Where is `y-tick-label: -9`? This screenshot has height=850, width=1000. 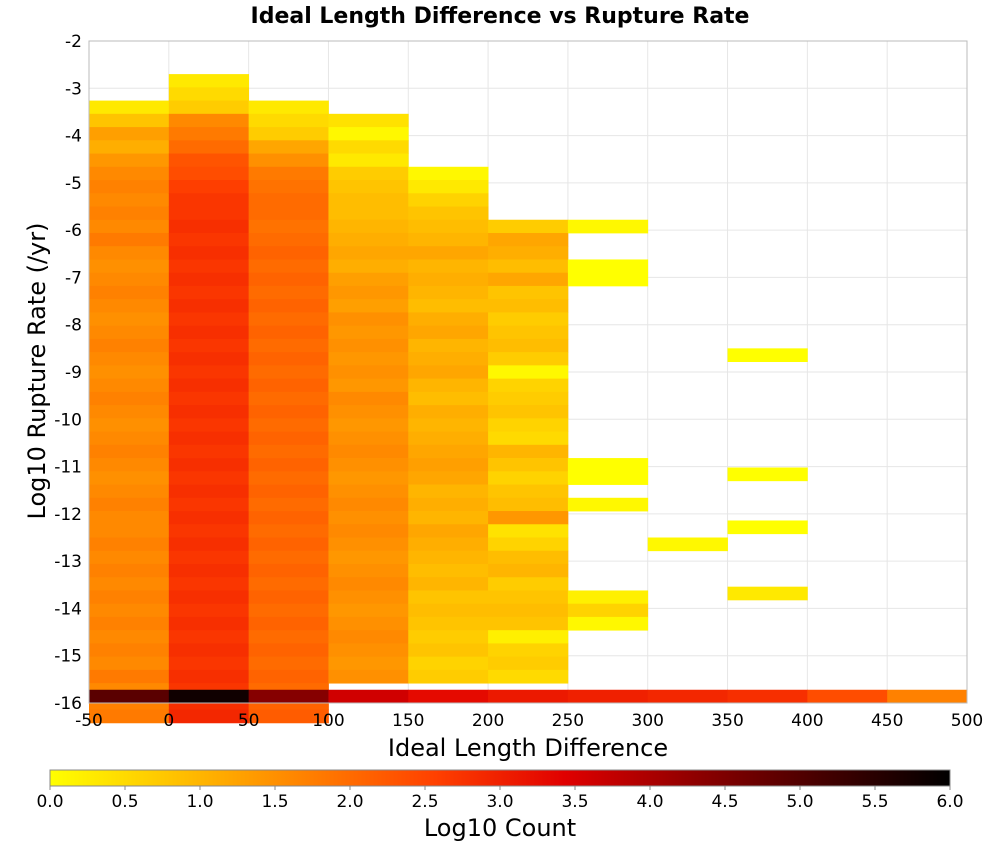 y-tick-label: -9 is located at coordinates (73, 373).